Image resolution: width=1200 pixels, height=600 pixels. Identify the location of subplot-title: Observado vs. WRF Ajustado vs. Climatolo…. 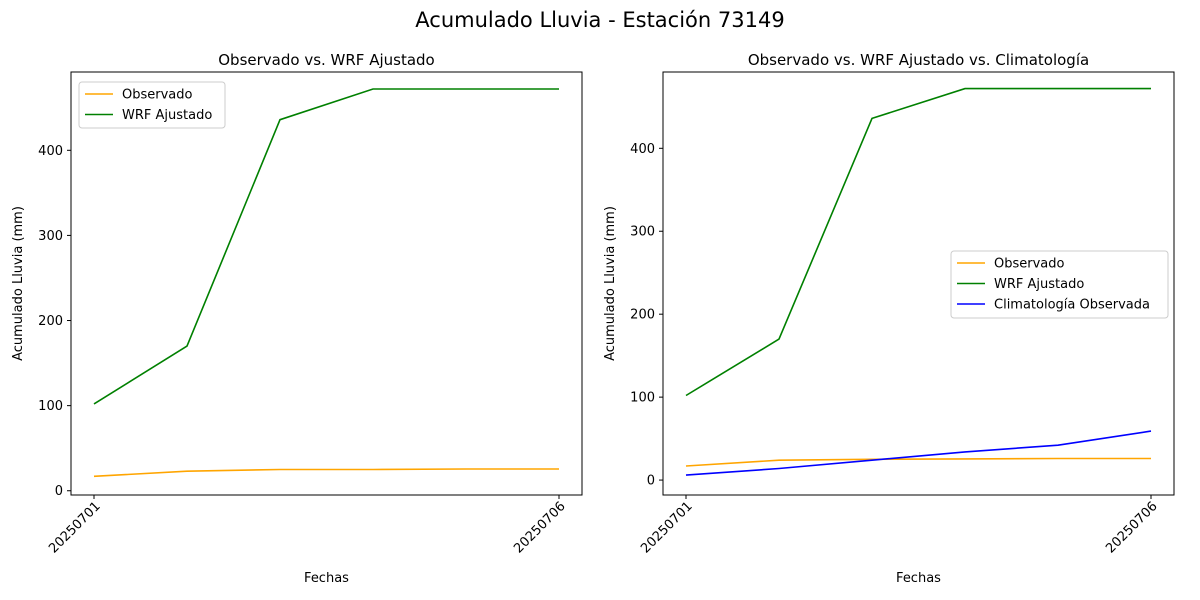
(918, 60).